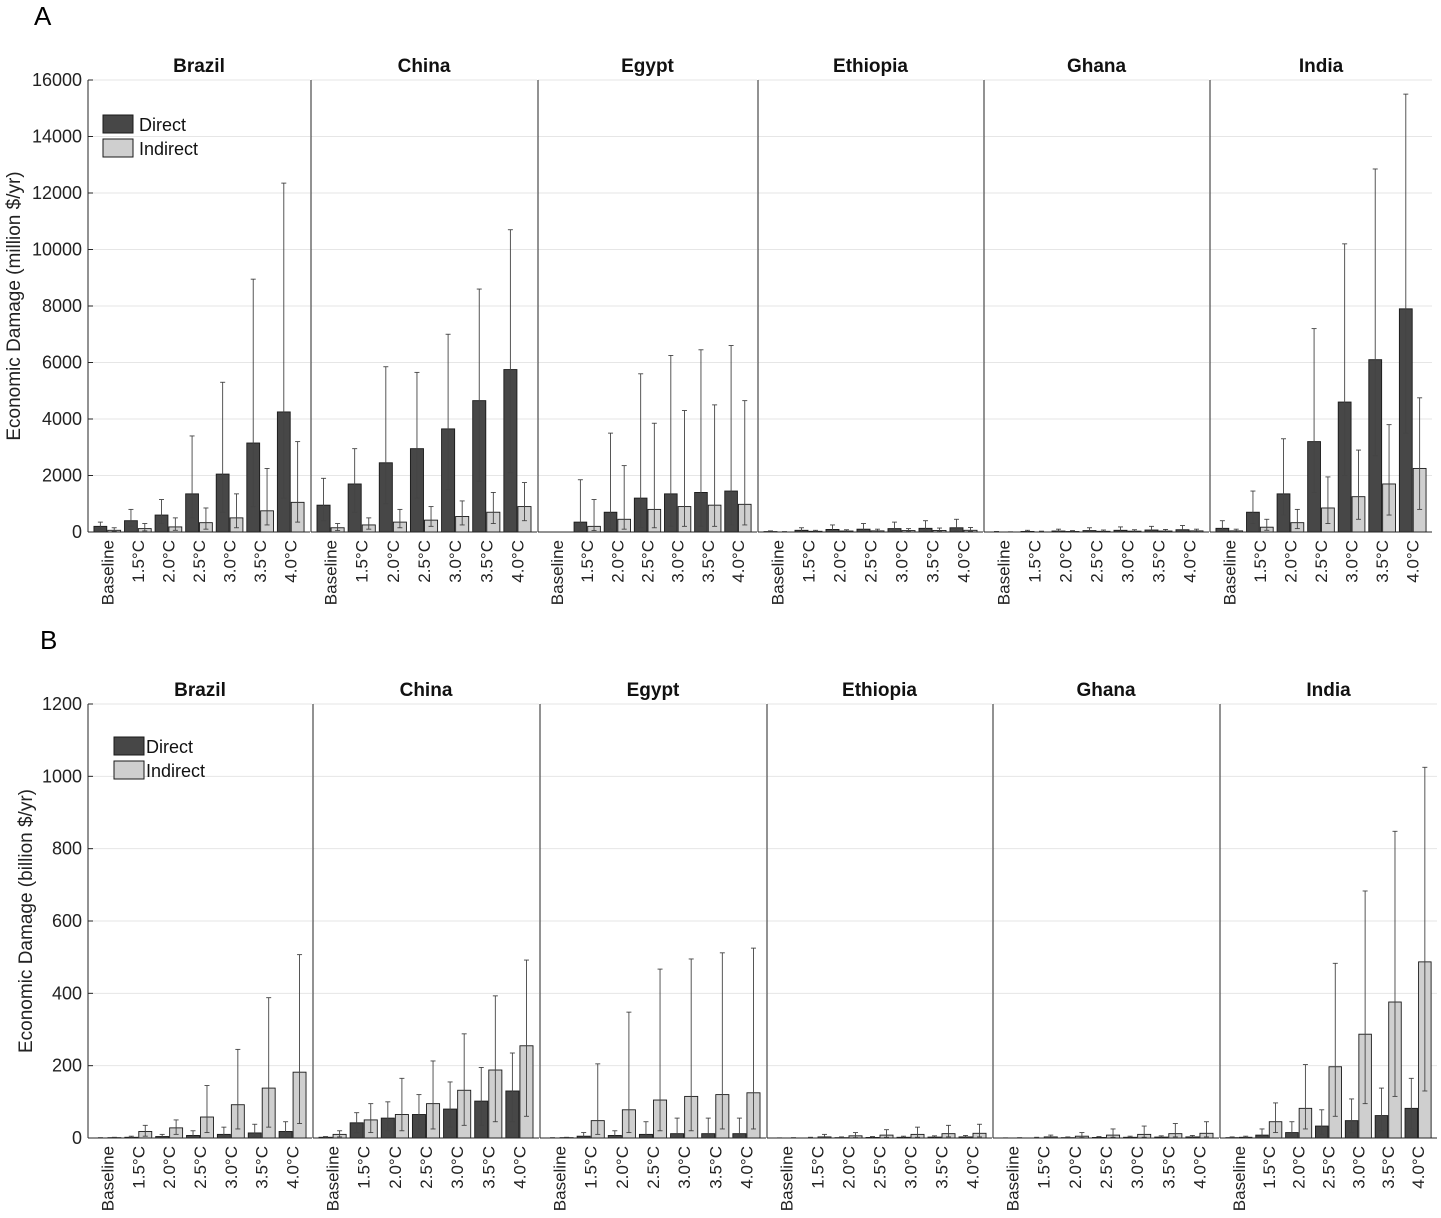 This screenshot has width=1441, height=1218. I want to click on y-tick-label: 10000, so click(57, 250).